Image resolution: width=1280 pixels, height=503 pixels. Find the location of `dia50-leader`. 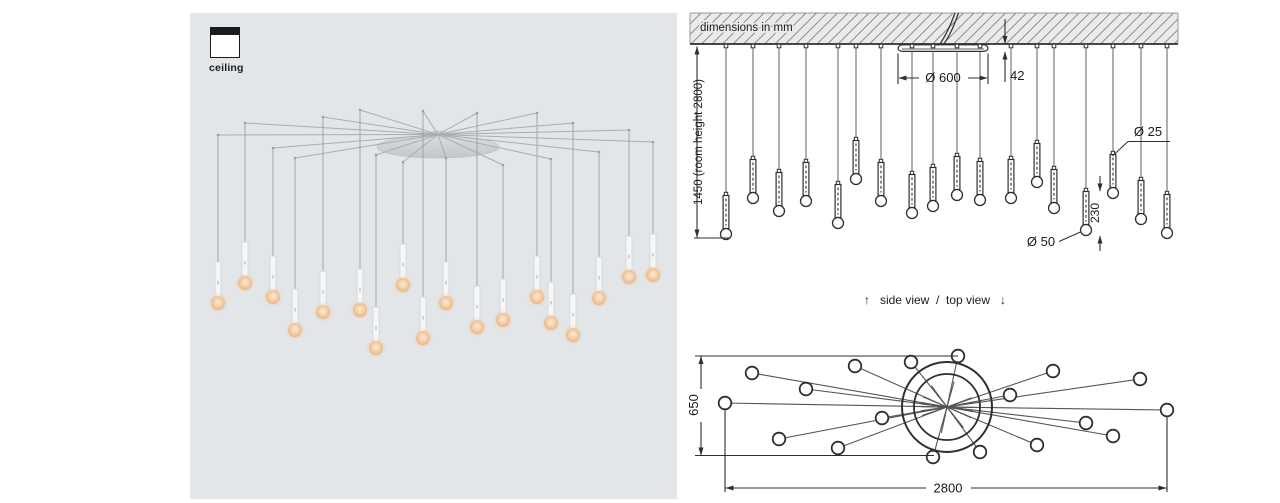

dia50-leader is located at coordinates (1069, 236).